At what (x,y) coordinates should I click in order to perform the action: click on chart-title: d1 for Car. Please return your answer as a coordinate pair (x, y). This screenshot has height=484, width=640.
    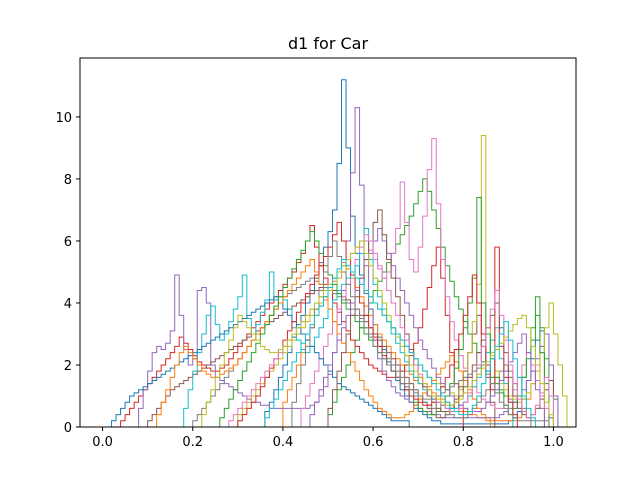
    Looking at the image, I should click on (328, 43).